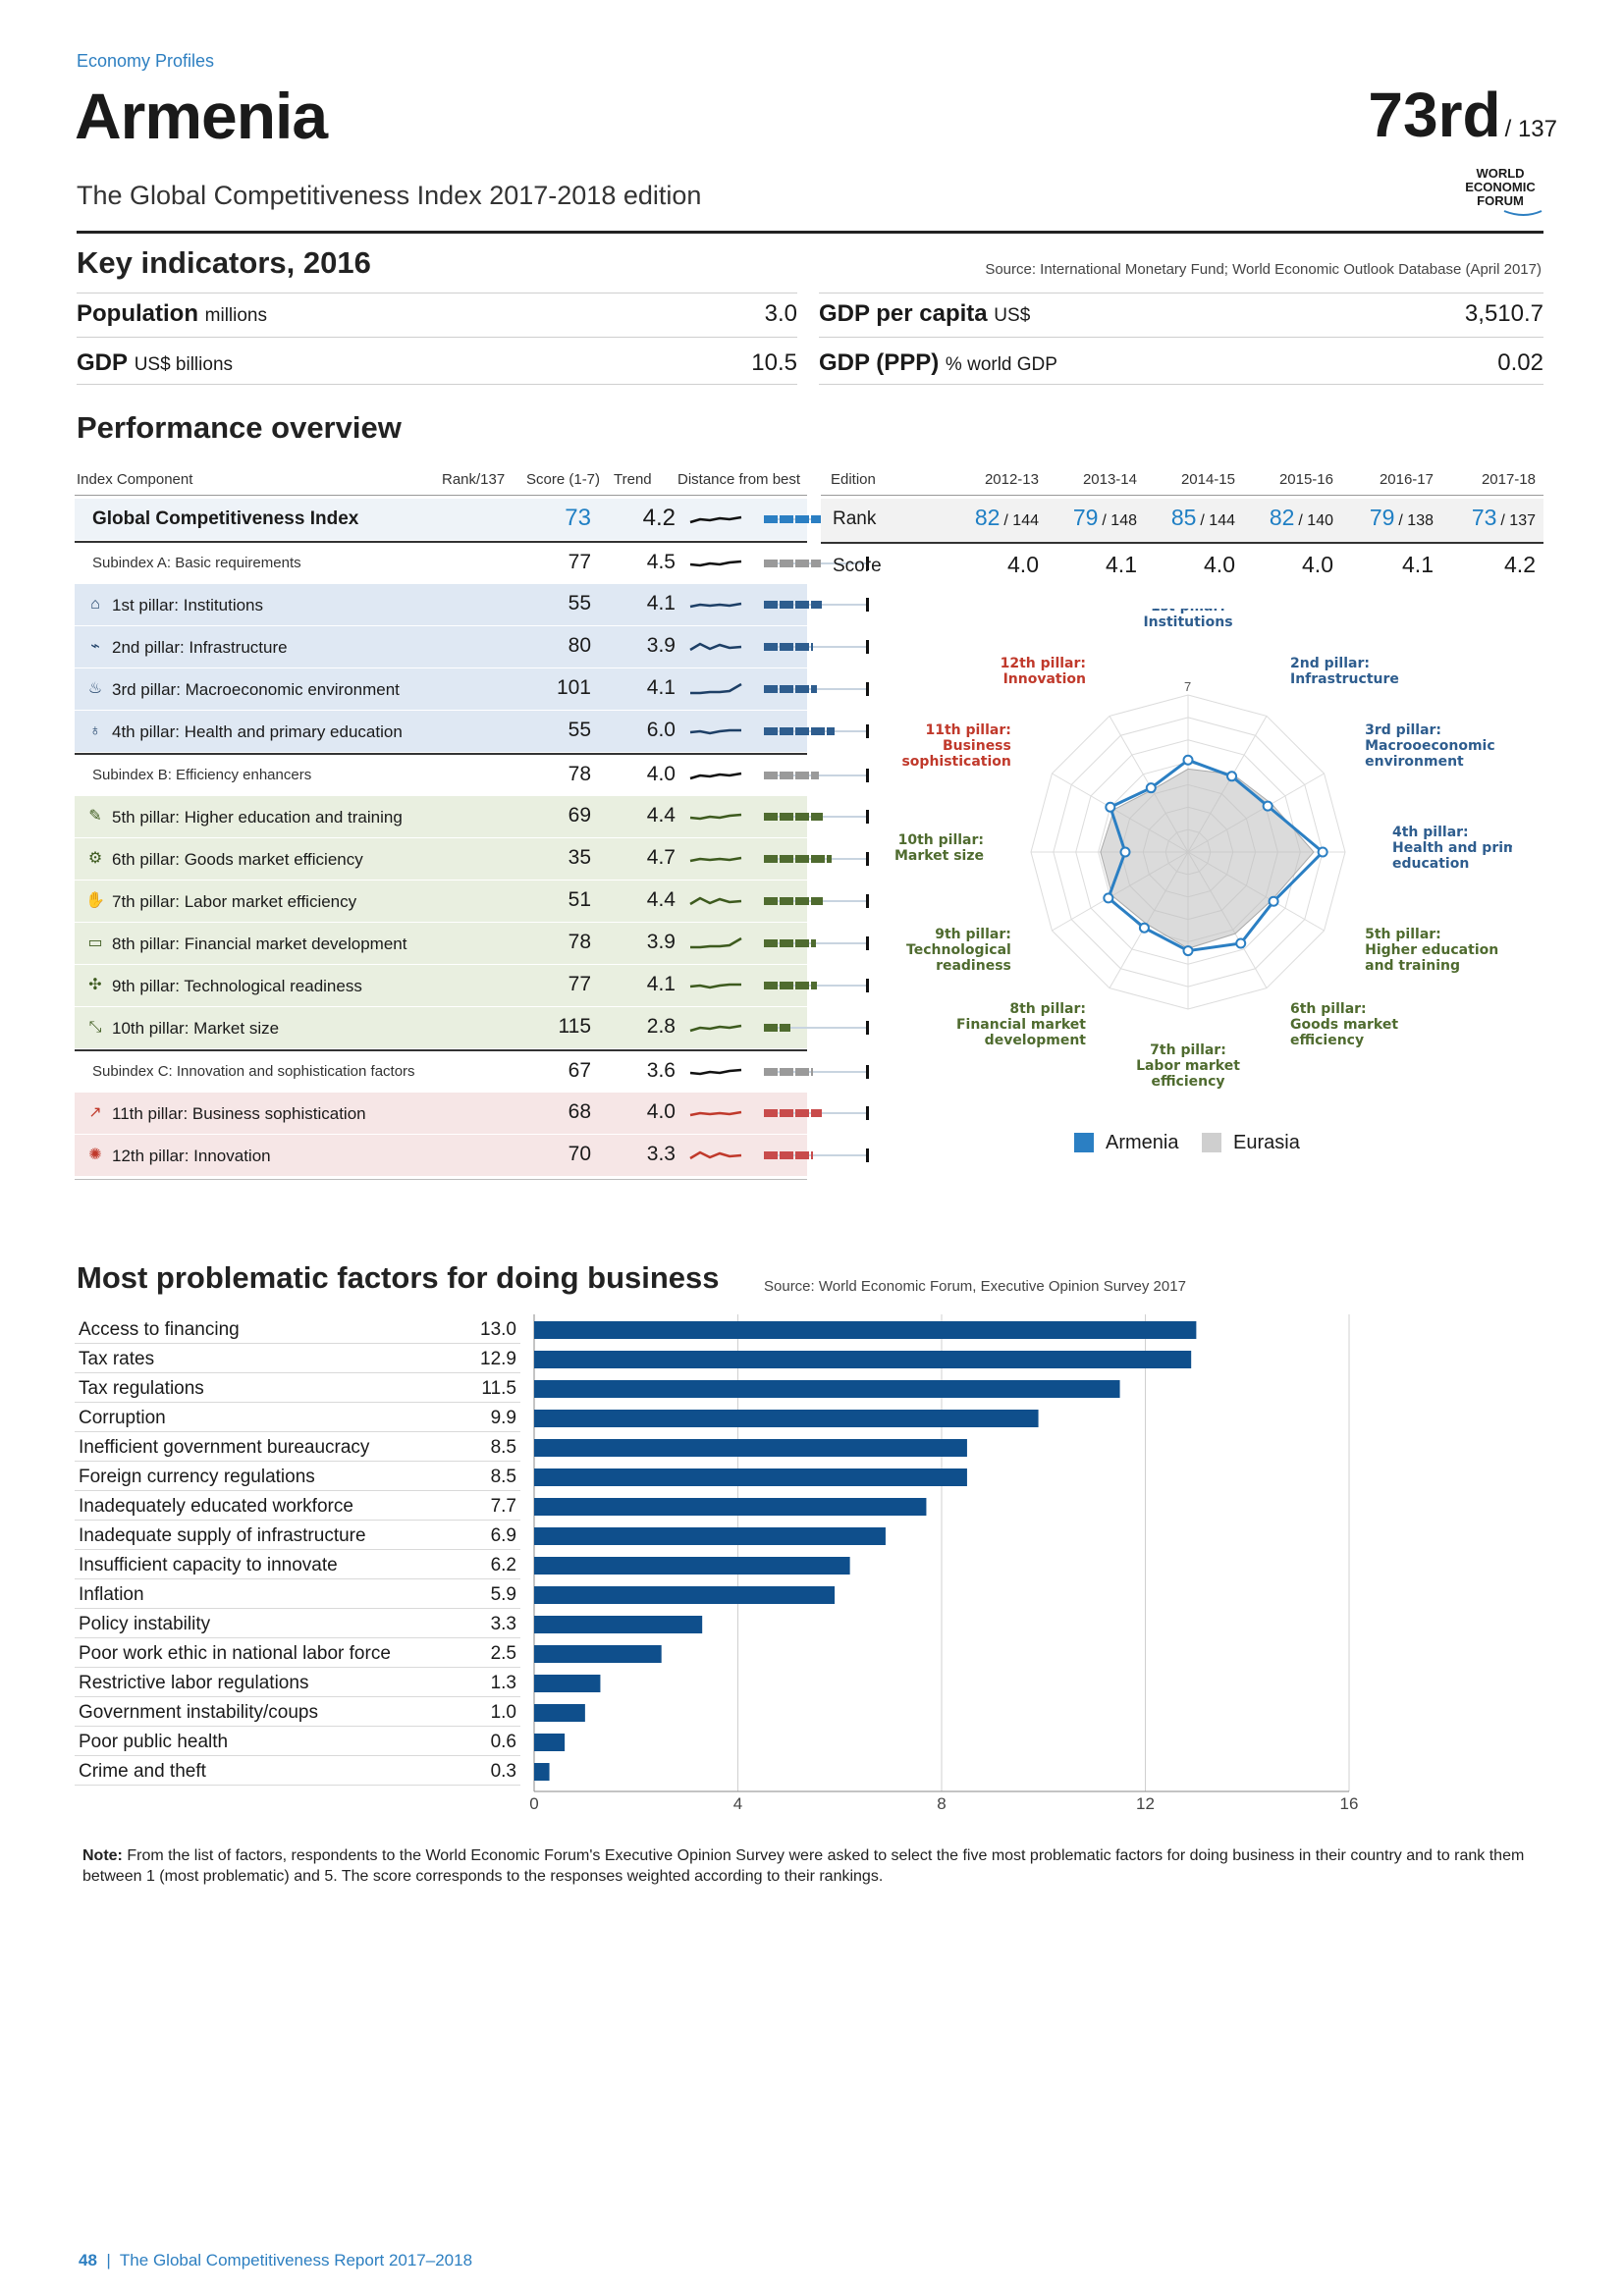 The image size is (1624, 2296). What do you see at coordinates (503, 1771) in the screenshot?
I see `factor-value: 0.3` at bounding box center [503, 1771].